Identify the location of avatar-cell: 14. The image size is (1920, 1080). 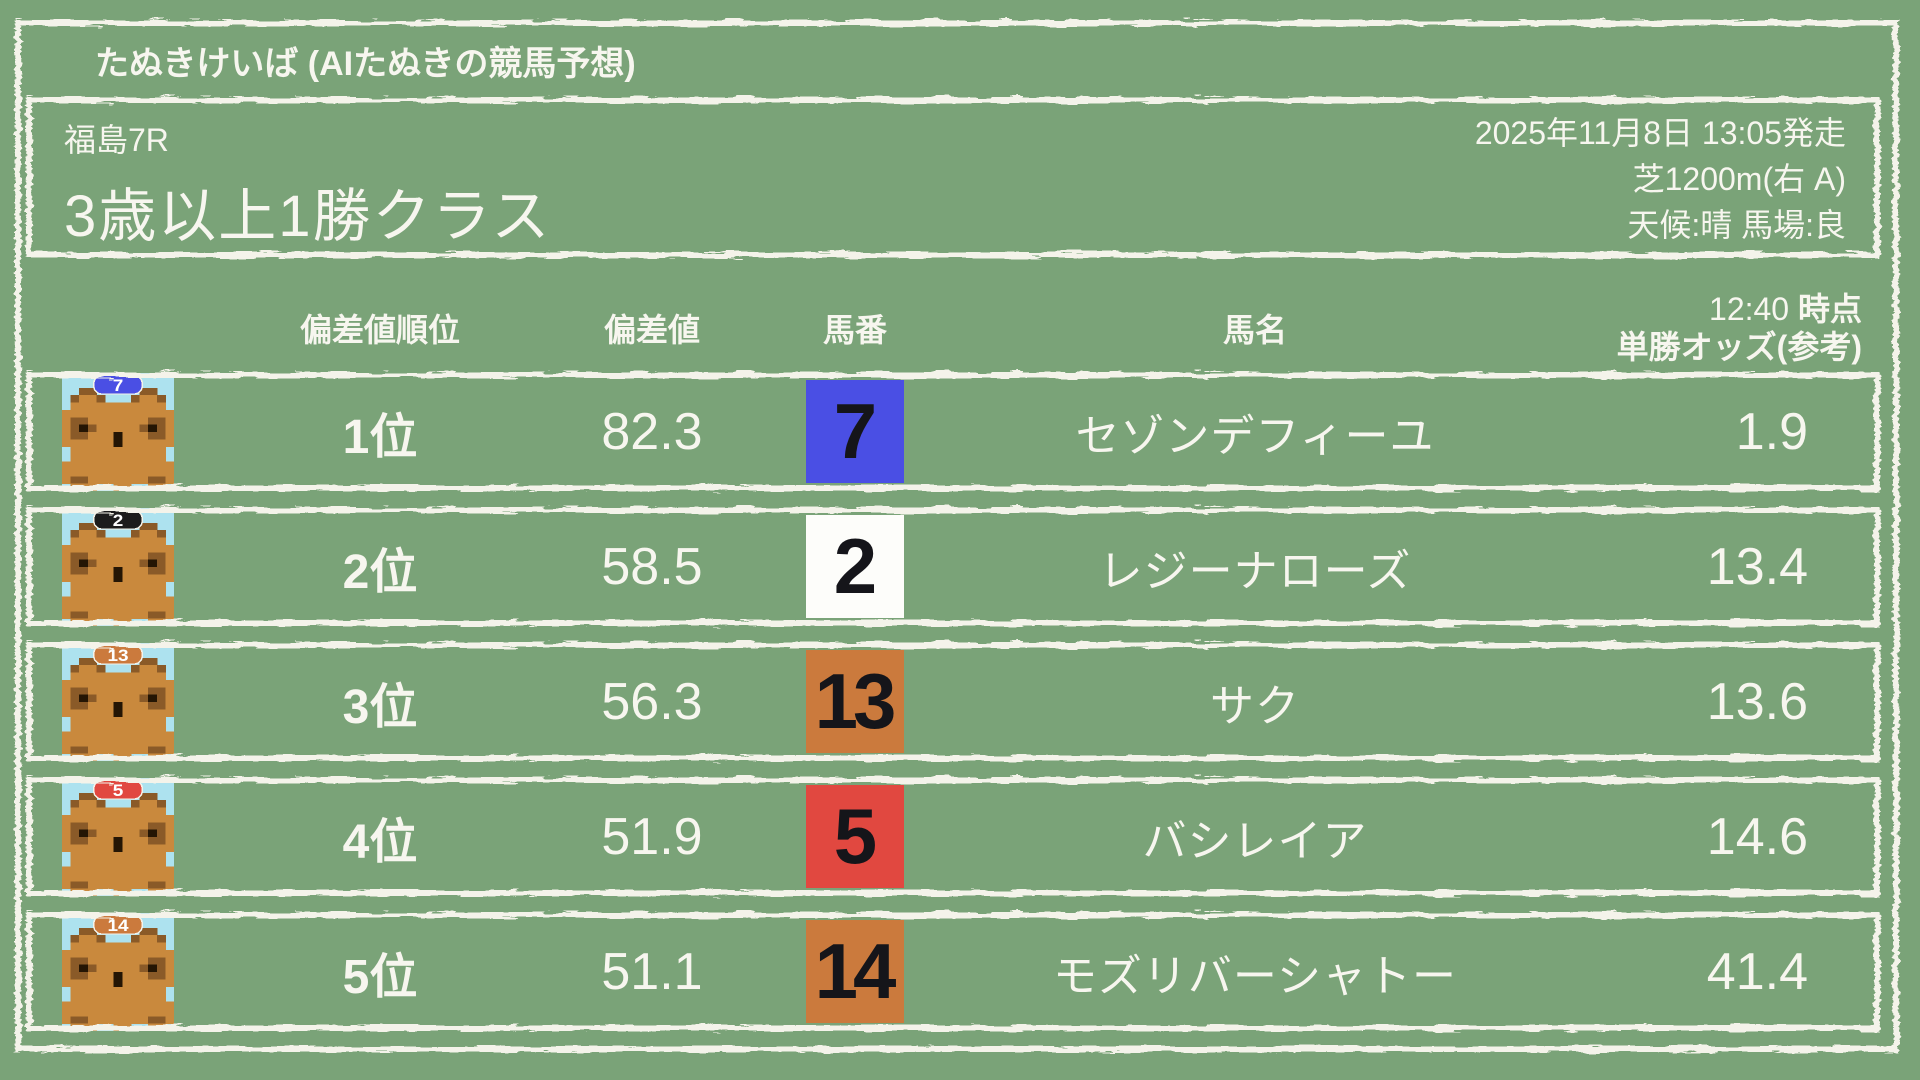
(118, 971).